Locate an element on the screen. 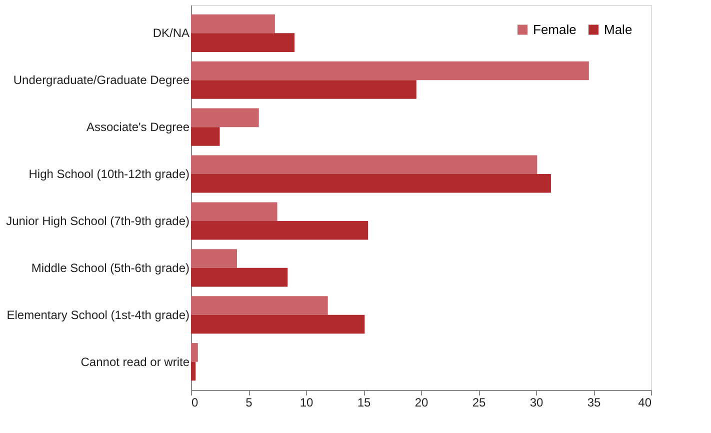 The height and width of the screenshot is (433, 711). y-tick-label: Associate's Degree is located at coordinates (138, 127).